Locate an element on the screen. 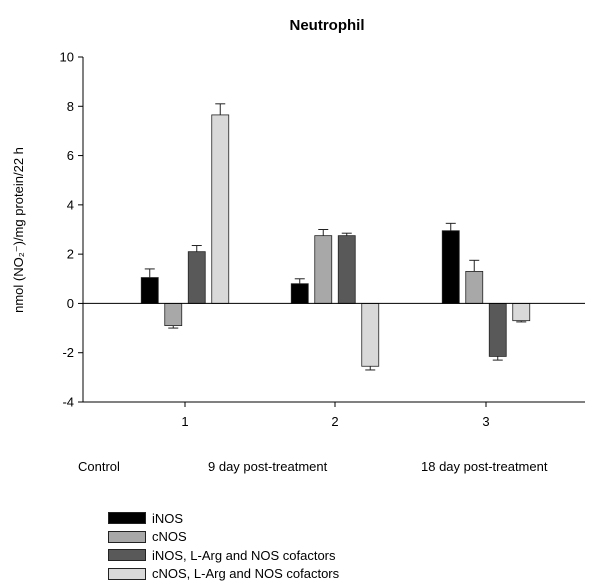 This screenshot has height=588, width=600. y-tick-label: 4 is located at coordinates (70, 204).